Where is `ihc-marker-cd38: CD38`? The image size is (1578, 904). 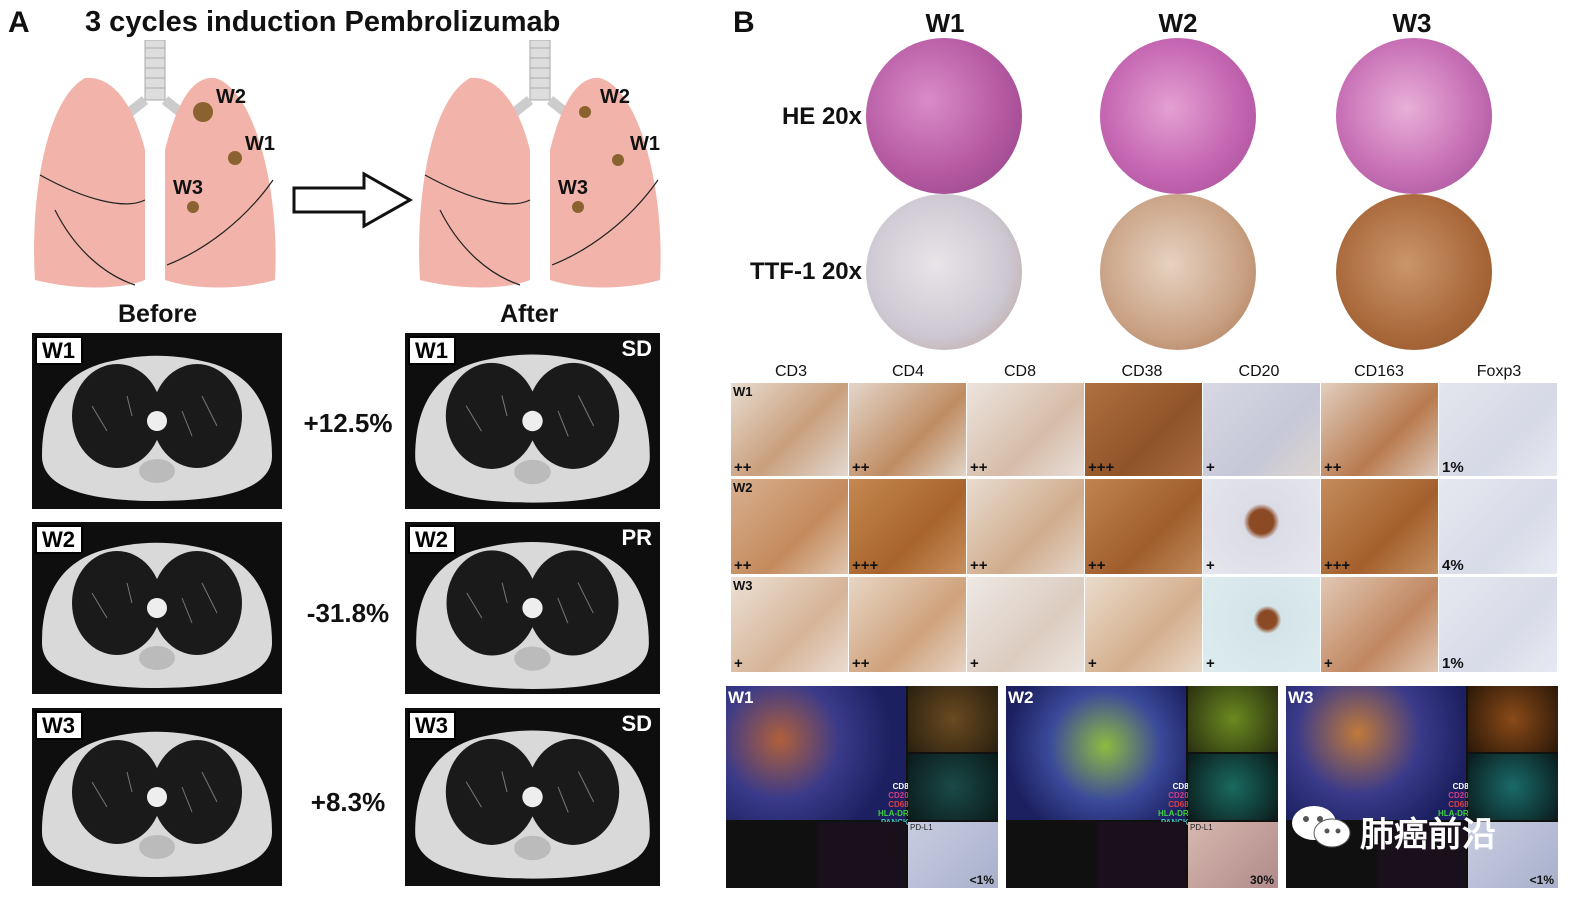
ihc-marker-cd38: CD38 is located at coordinates (1142, 371).